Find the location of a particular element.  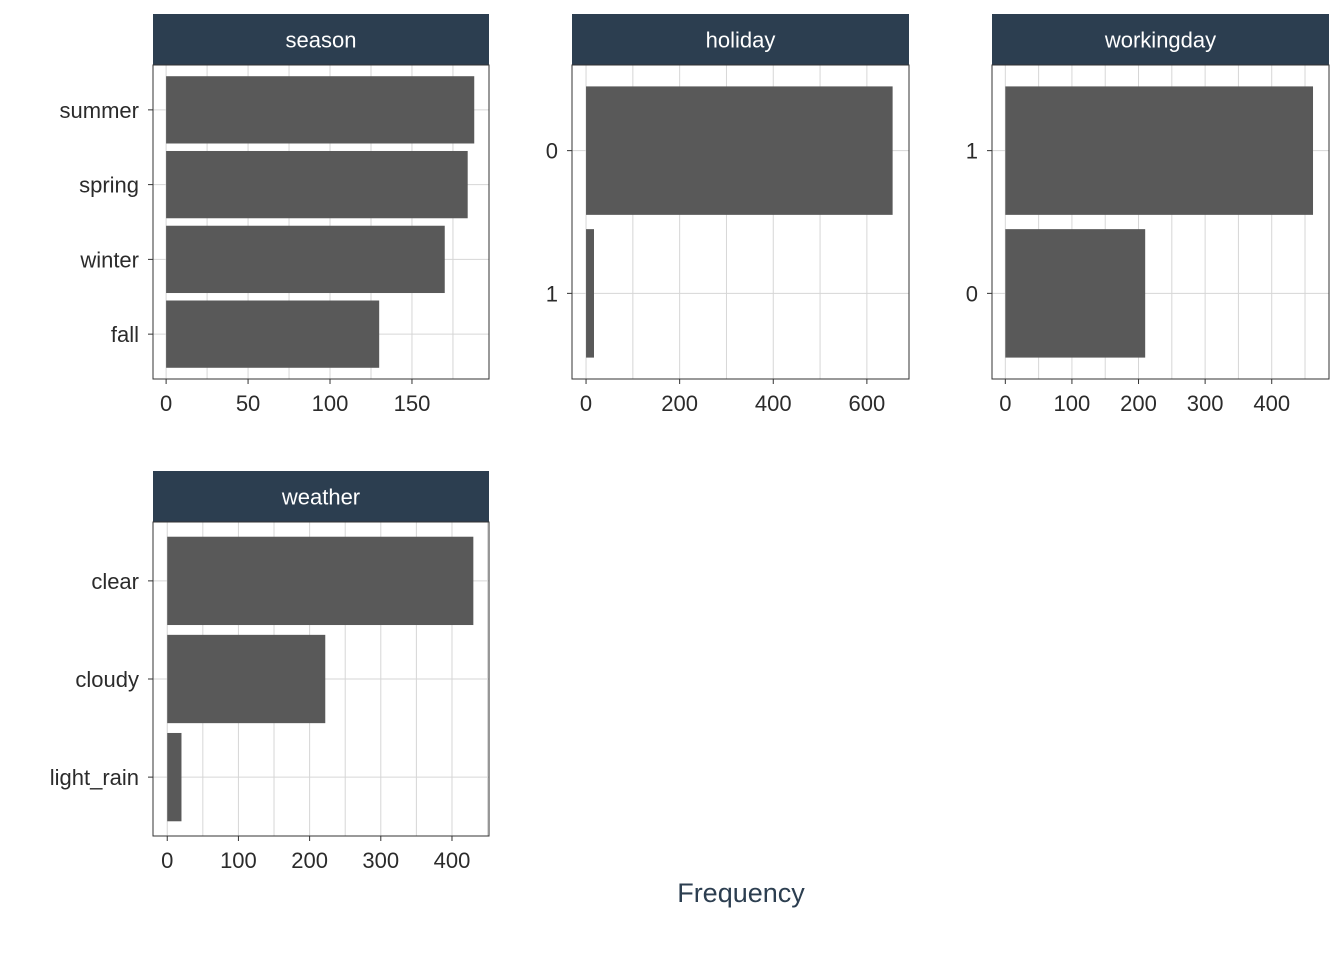

bar-winter is located at coordinates (305, 259).